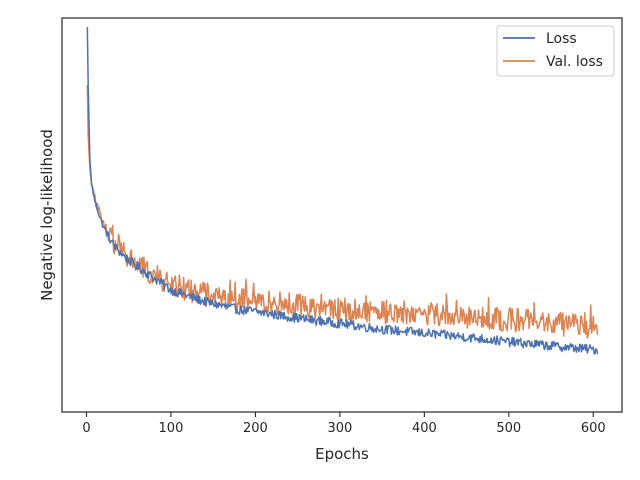 Image resolution: width=640 pixels, height=480 pixels. What do you see at coordinates (424, 428) in the screenshot?
I see `x-tick-label: 400` at bounding box center [424, 428].